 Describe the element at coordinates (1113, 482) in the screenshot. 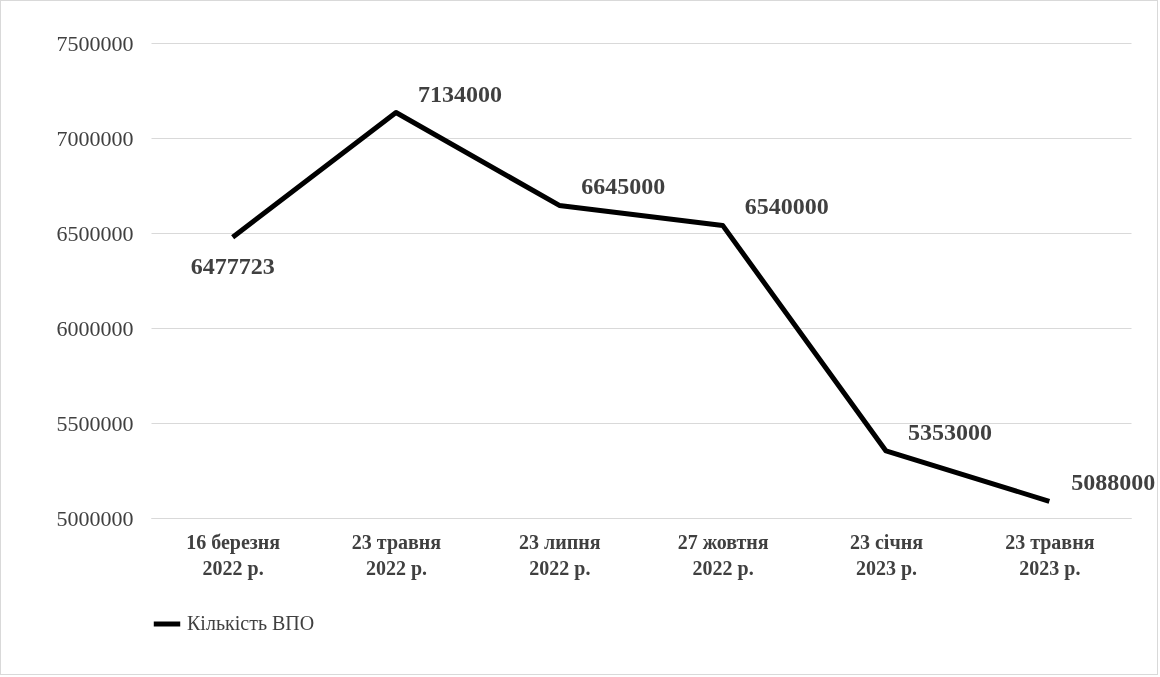

I see `data-label: 5088000` at that location.